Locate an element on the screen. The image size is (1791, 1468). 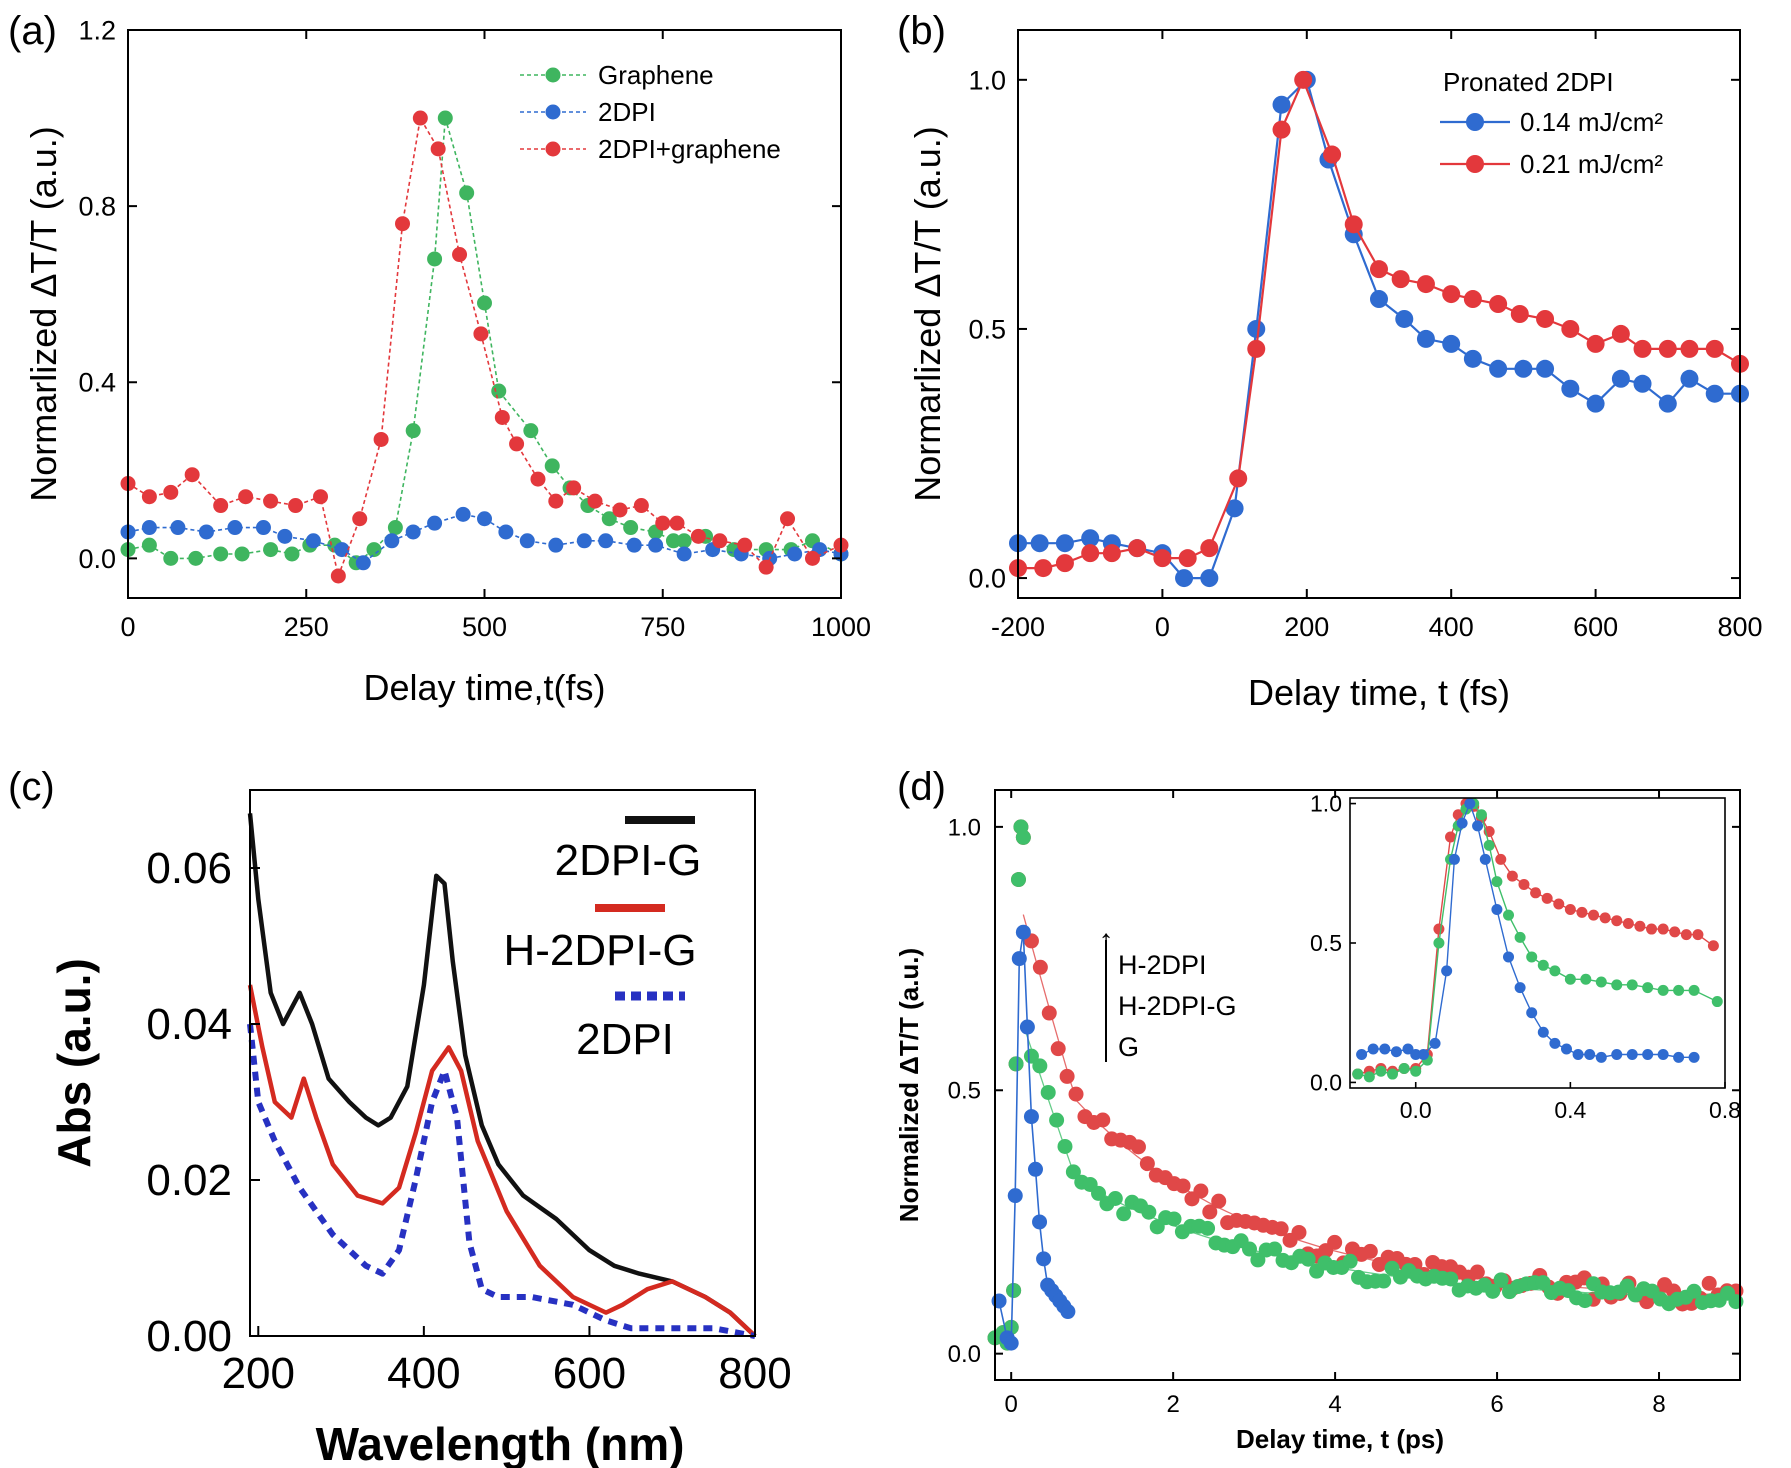
inset-plot: 0.0 0.4 0.8 0.0 0.5 1.0 is located at coordinates (1525, 957).